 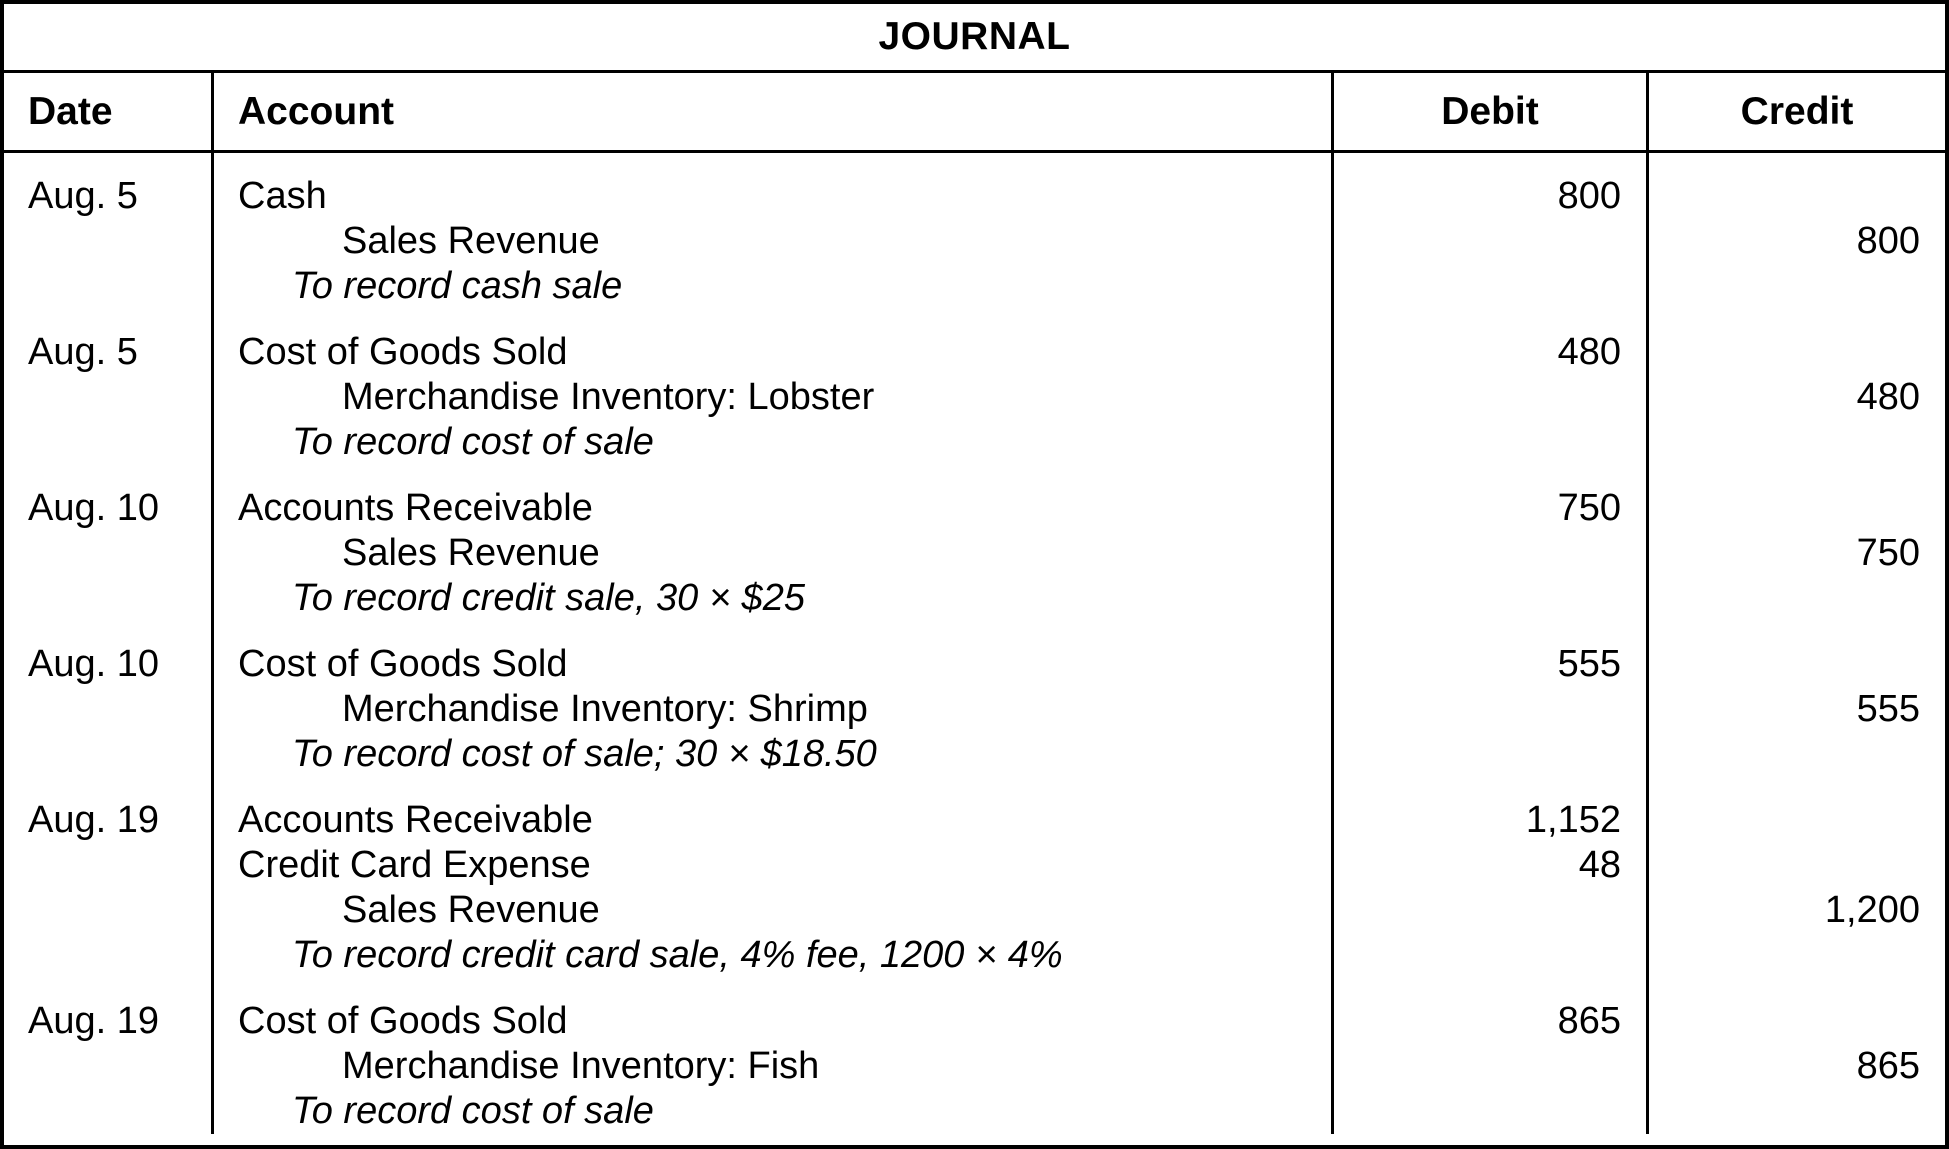 I want to click on account-line: Cash, so click(x=282, y=196).